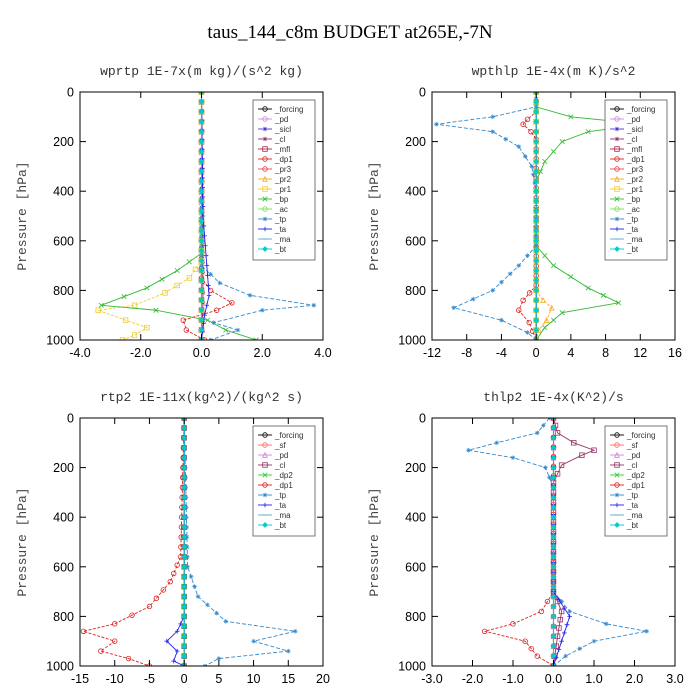  What do you see at coordinates (281, 455) in the screenshot?
I see `legend-label: _pd` at bounding box center [281, 455].